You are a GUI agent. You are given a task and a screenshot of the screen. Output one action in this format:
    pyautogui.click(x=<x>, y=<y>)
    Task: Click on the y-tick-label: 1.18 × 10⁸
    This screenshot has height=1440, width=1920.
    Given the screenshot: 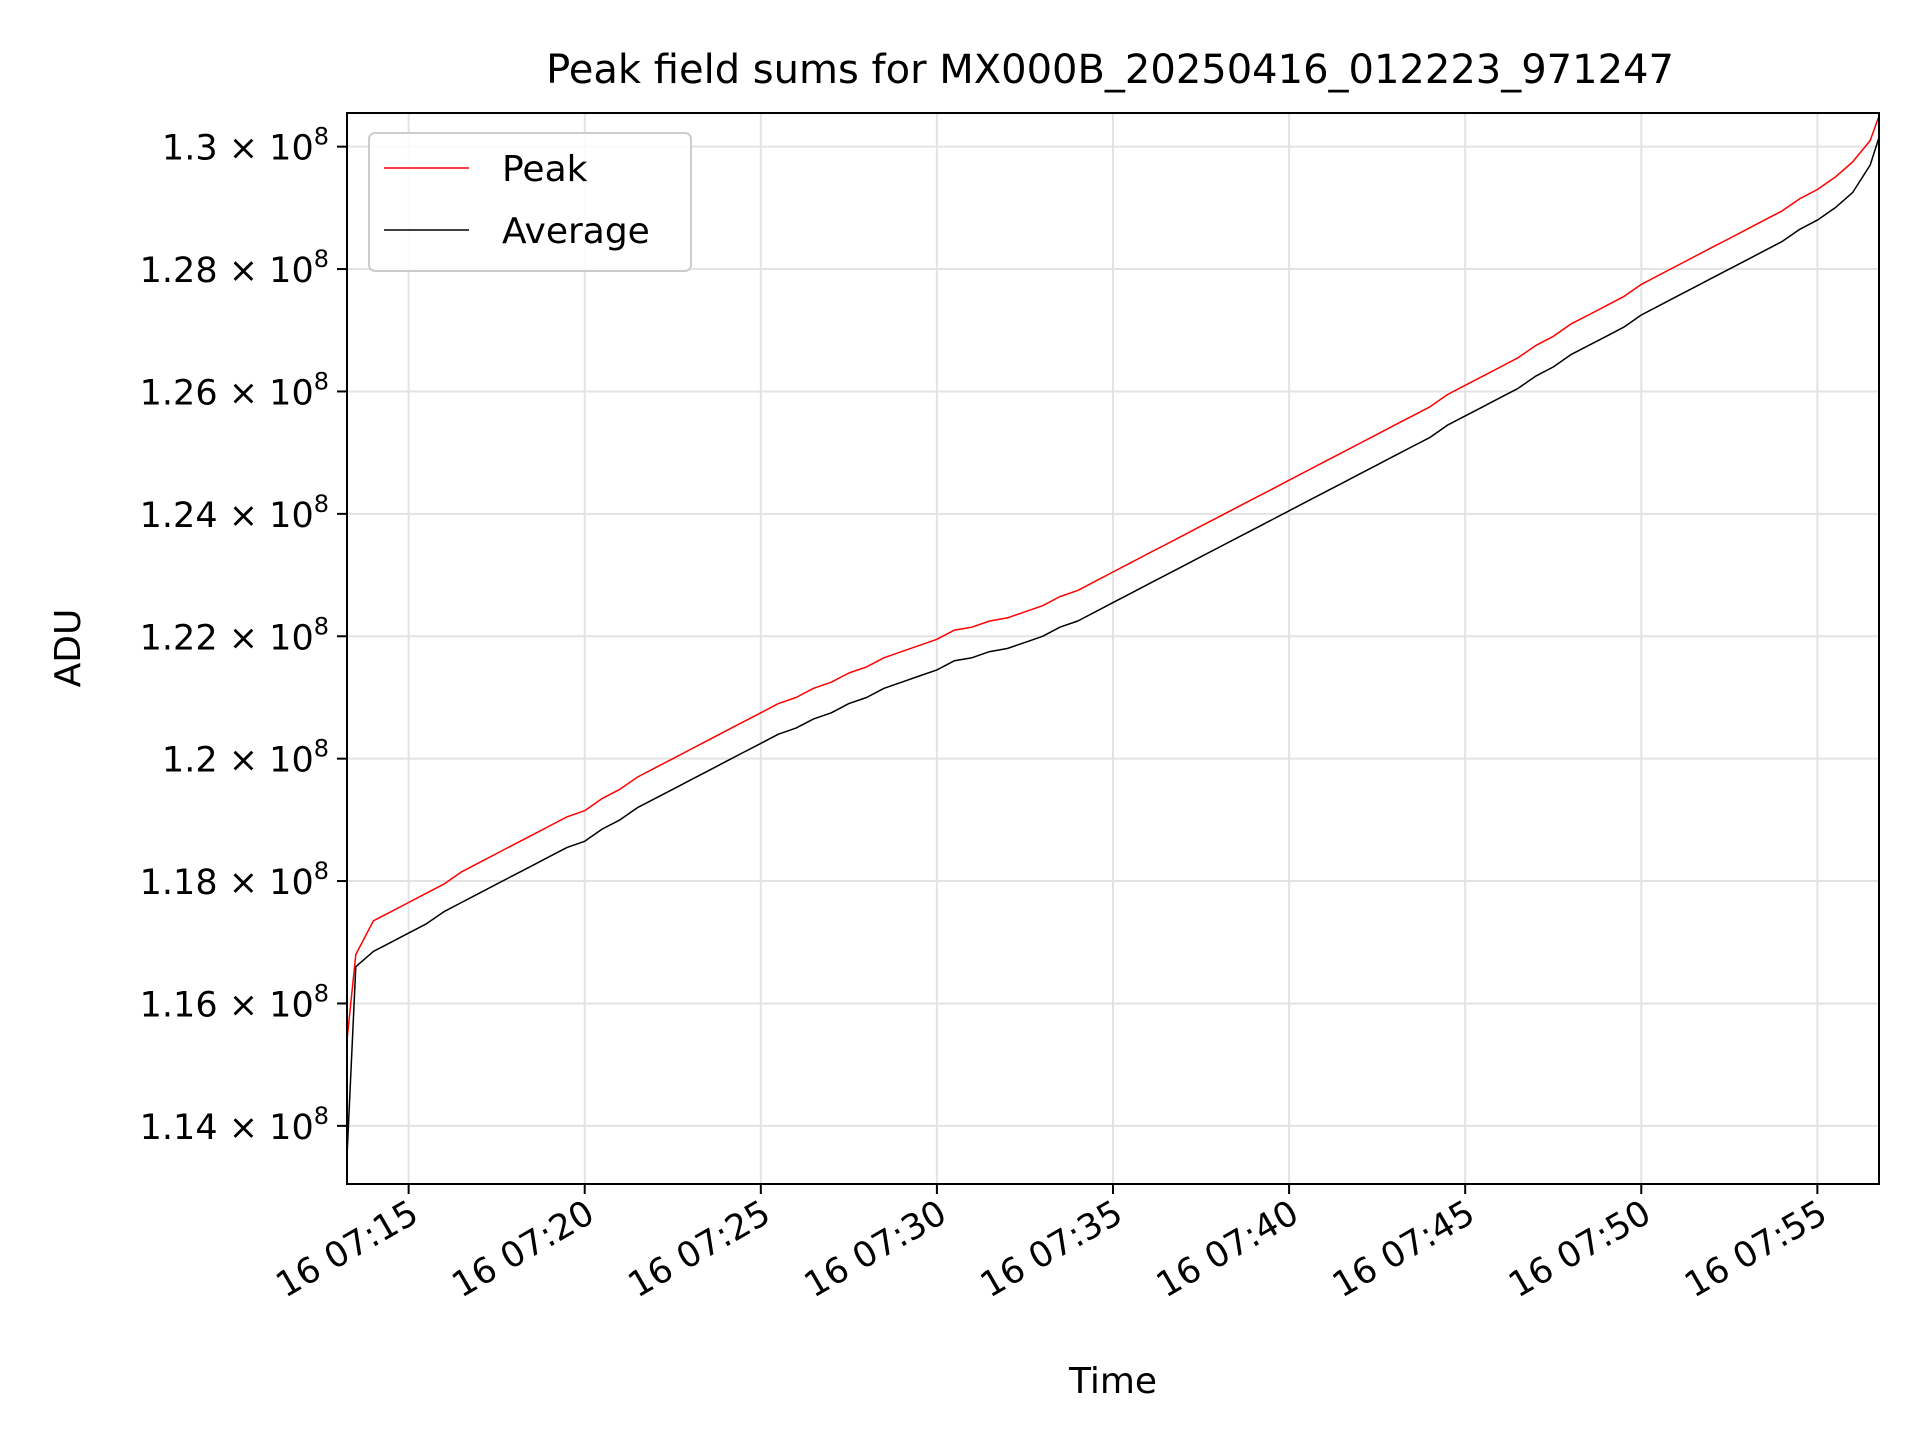 What is the action you would take?
    pyautogui.click(x=234, y=880)
    